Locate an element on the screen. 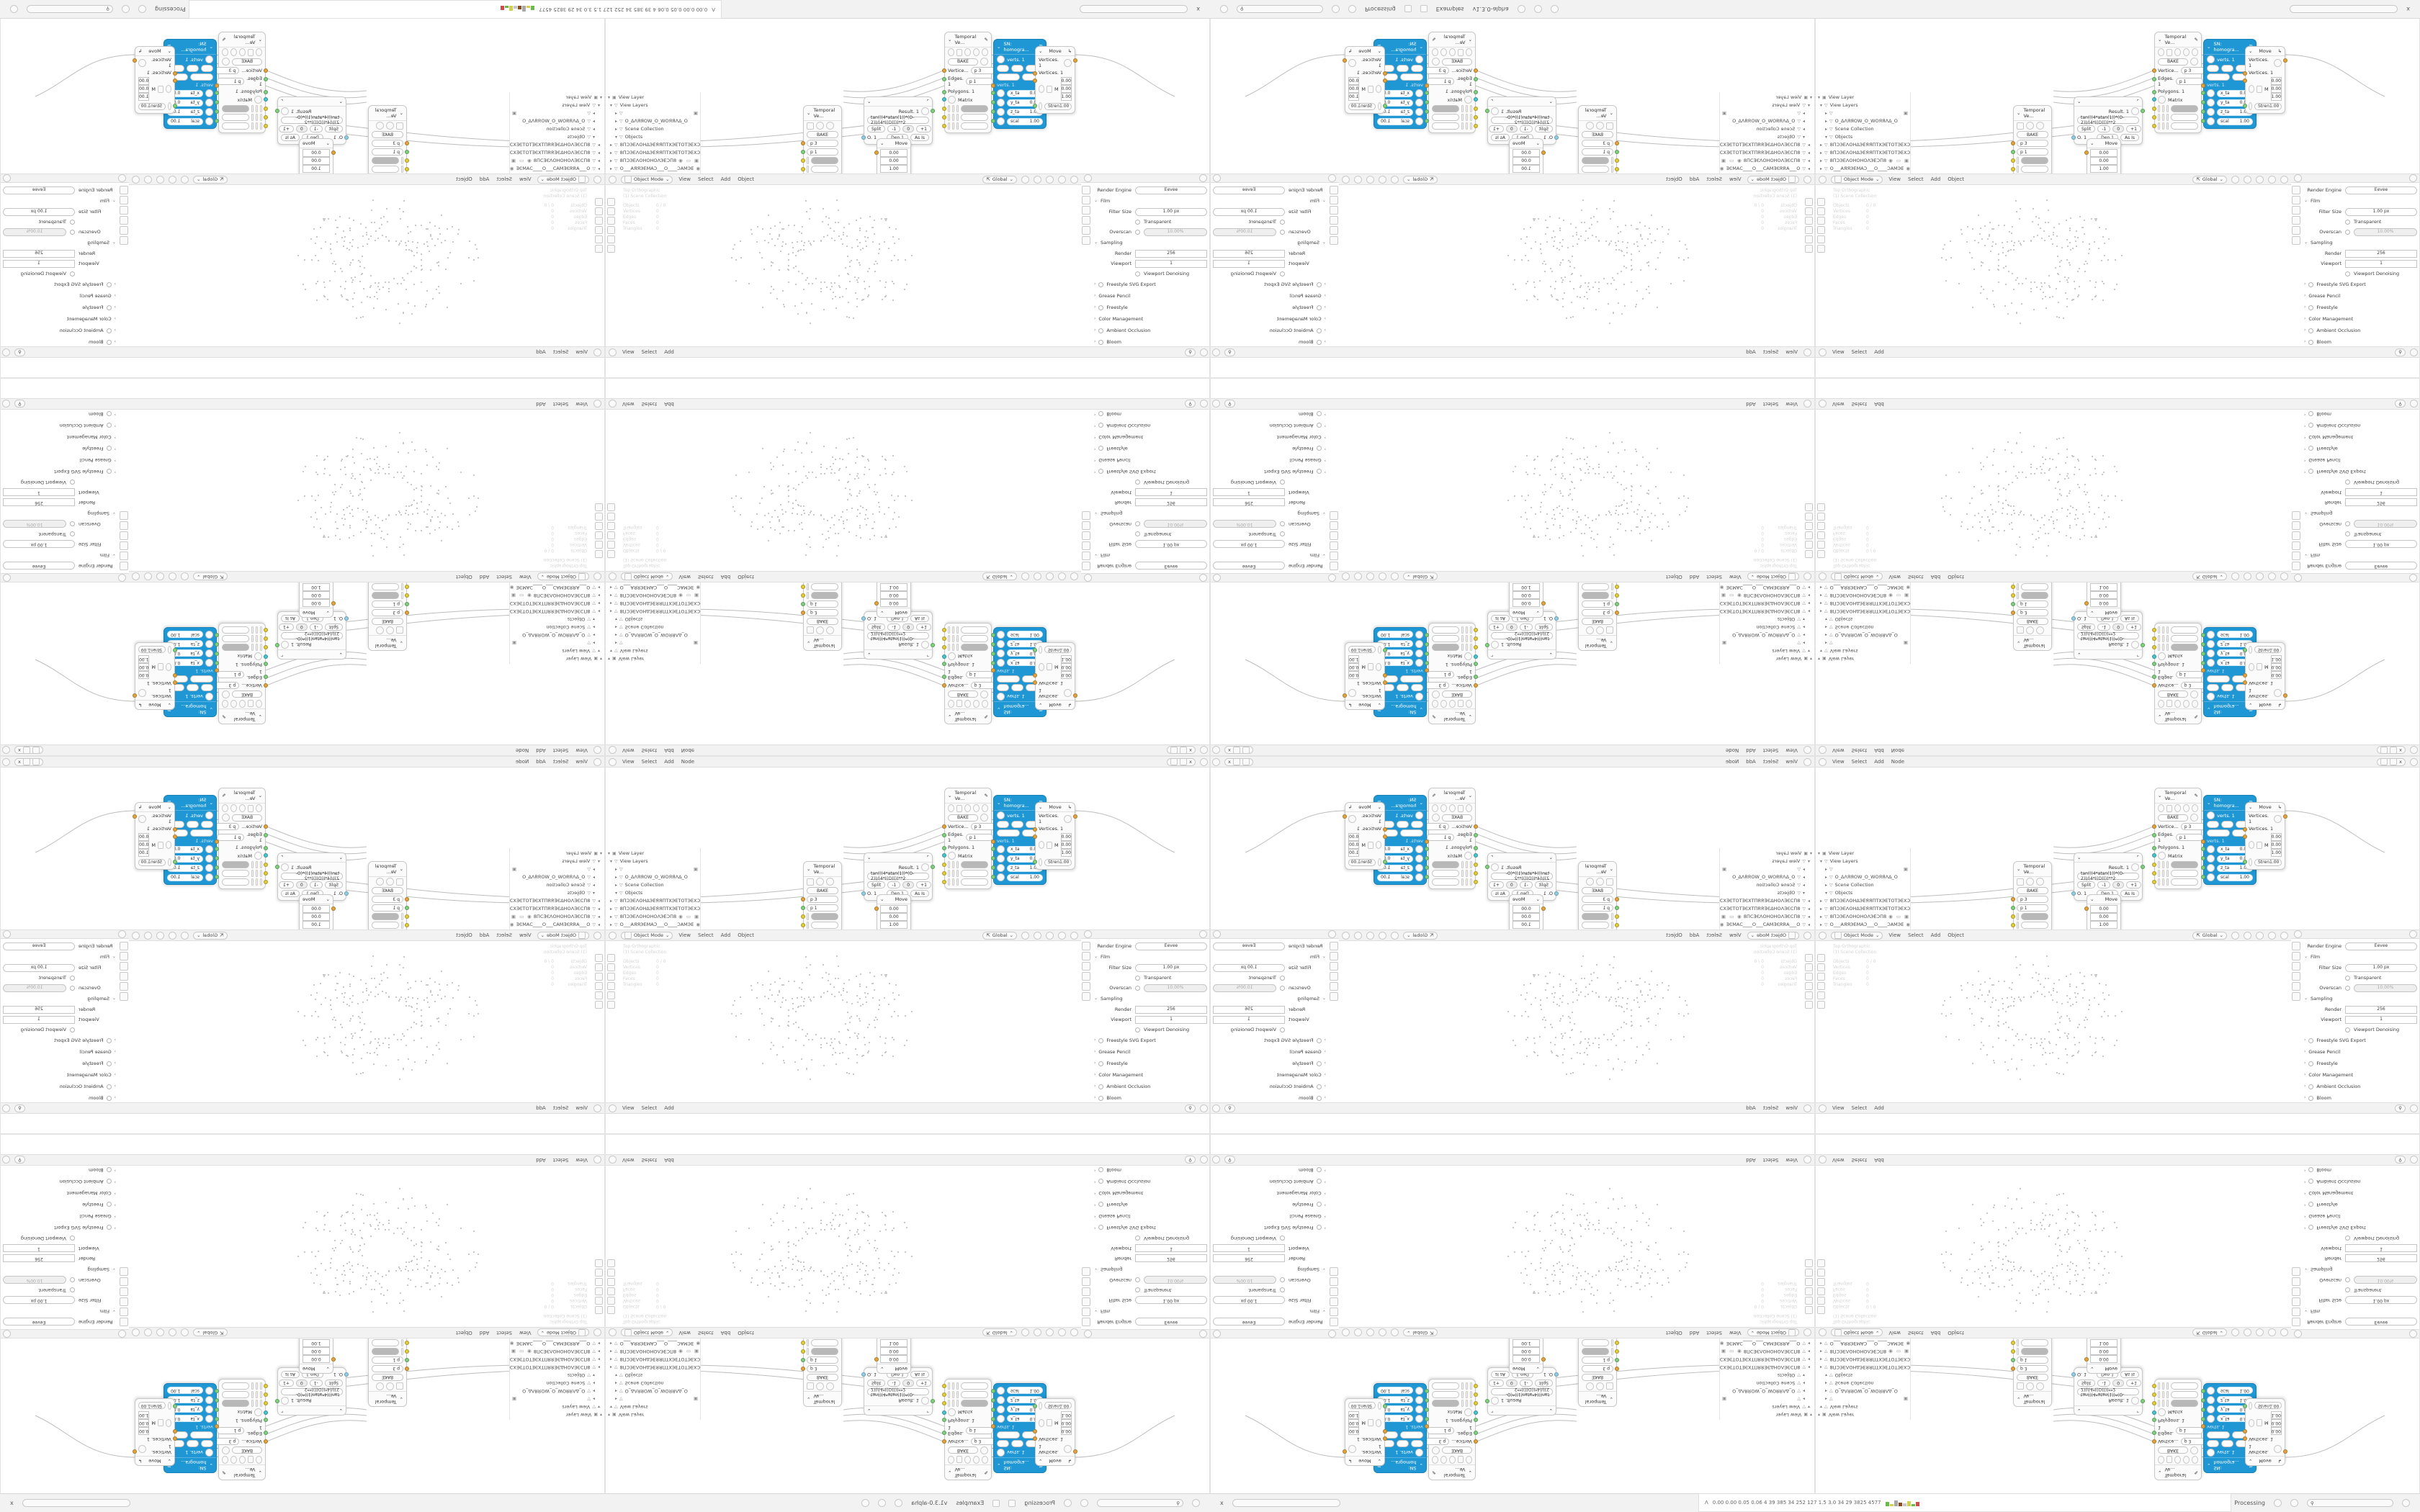  node-tree-selector: x is located at coordinates (1238, 750).